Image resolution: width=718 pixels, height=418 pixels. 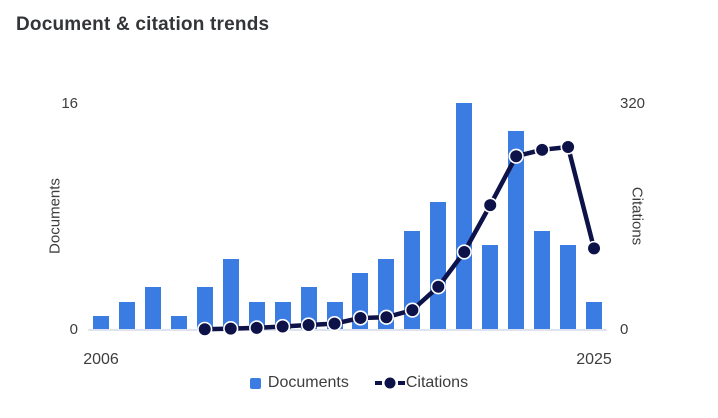 I want to click on documents-bar-2021, so click(x=490, y=287).